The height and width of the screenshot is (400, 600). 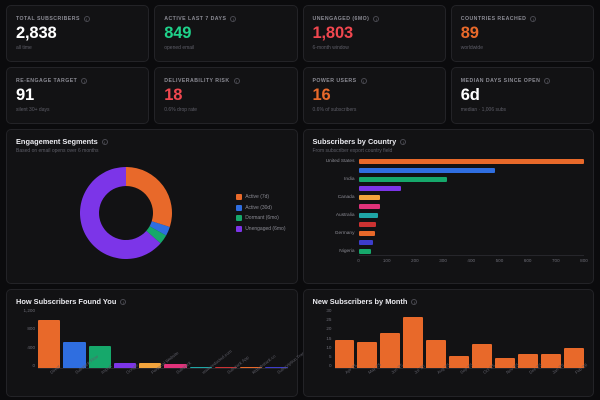 What do you see at coordinates (507, 374) in the screenshot?
I see `x-tick-slot: Nov '25` at bounding box center [507, 374].